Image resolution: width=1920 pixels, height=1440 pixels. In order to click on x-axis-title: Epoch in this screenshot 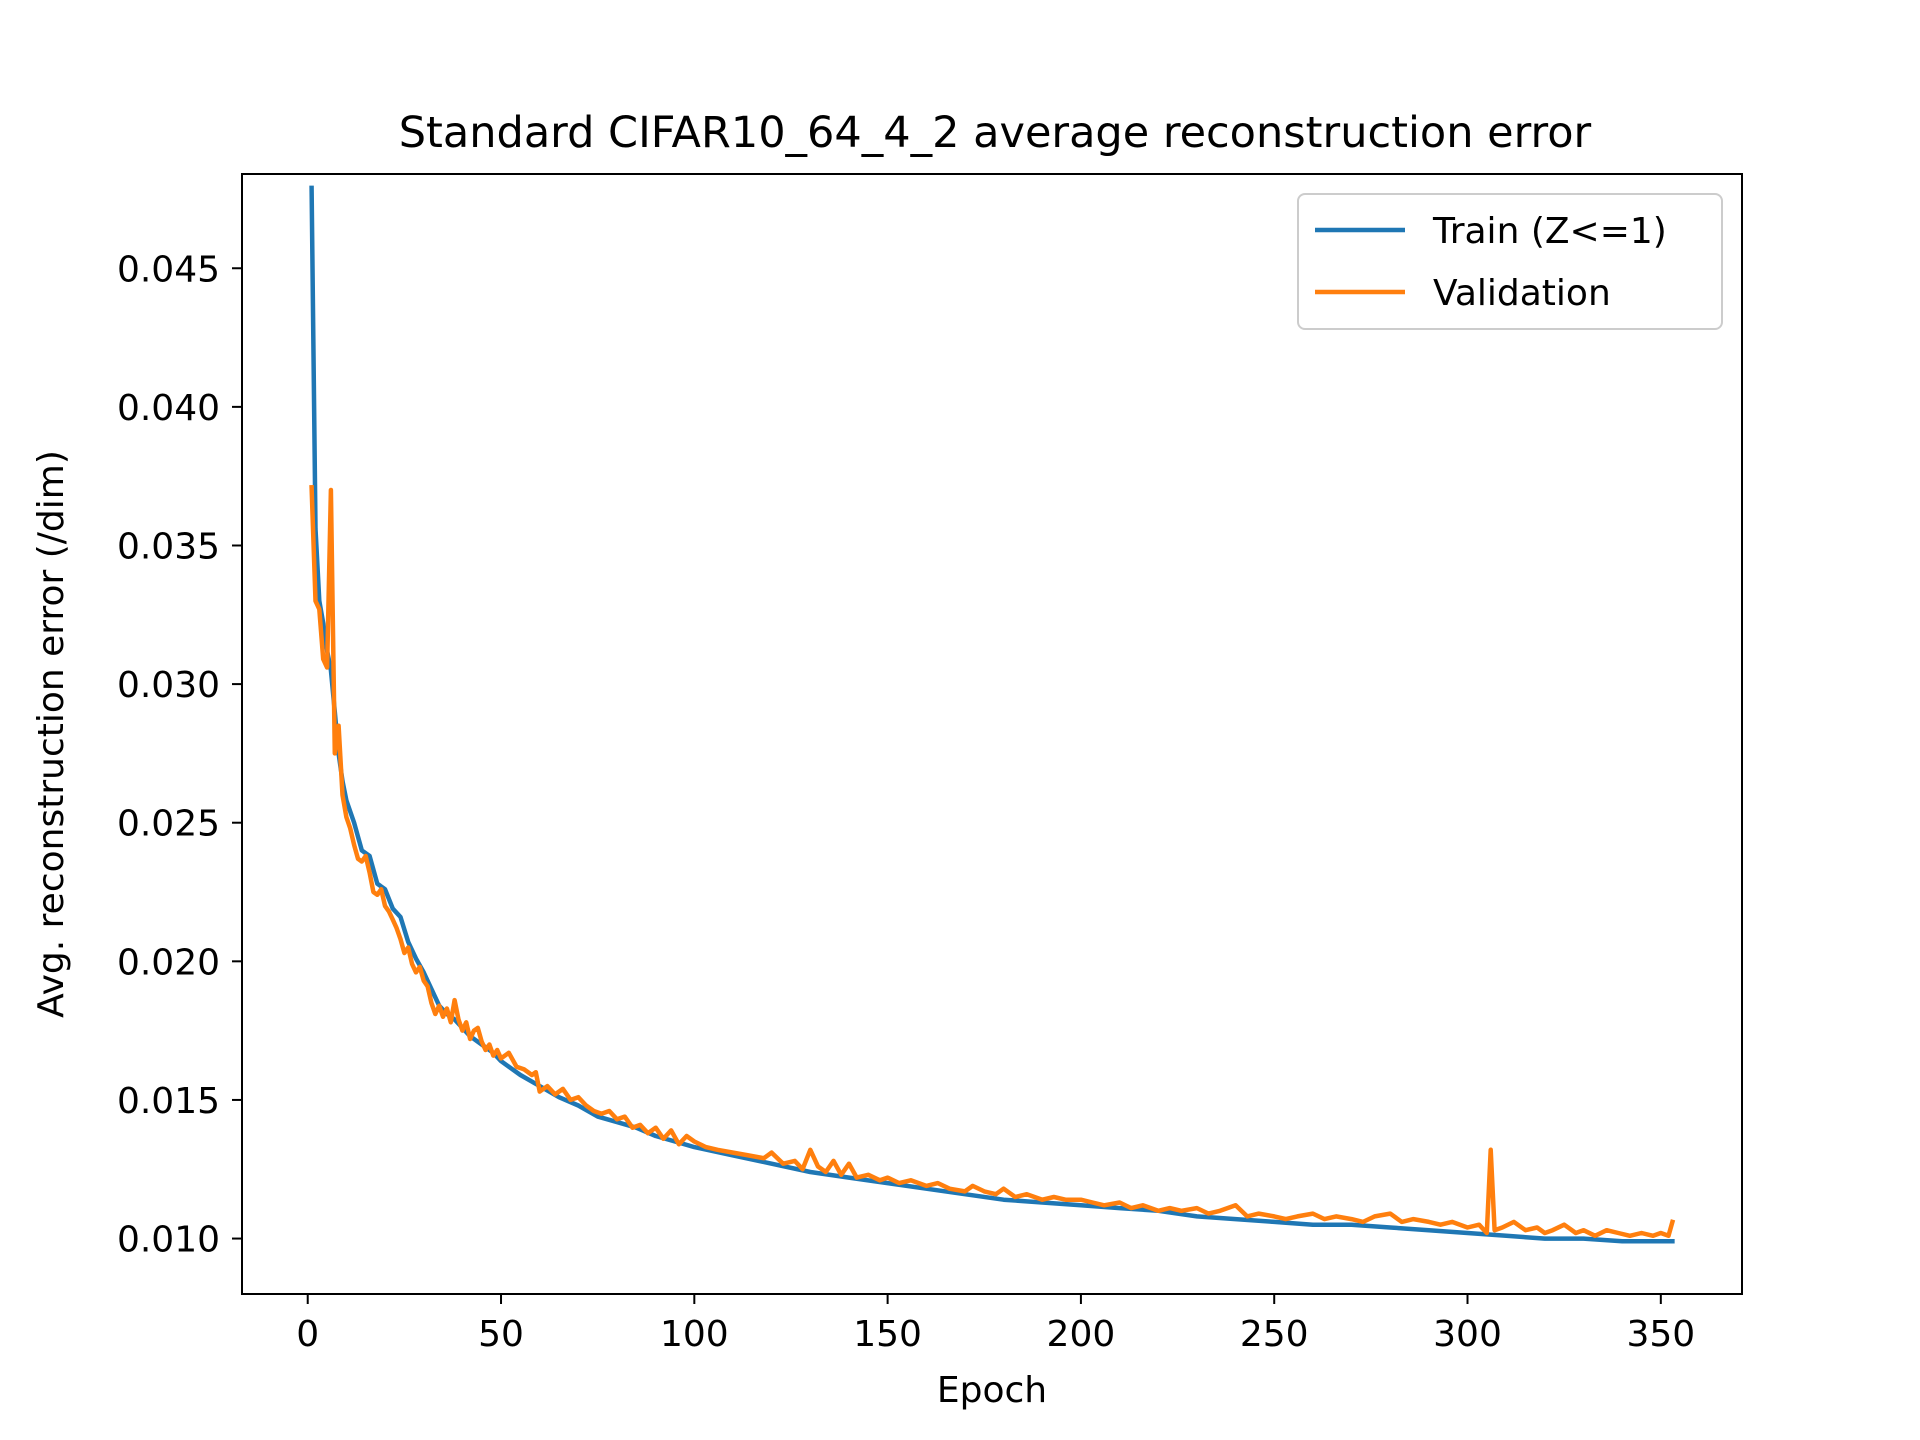, I will do `click(992, 1390)`.